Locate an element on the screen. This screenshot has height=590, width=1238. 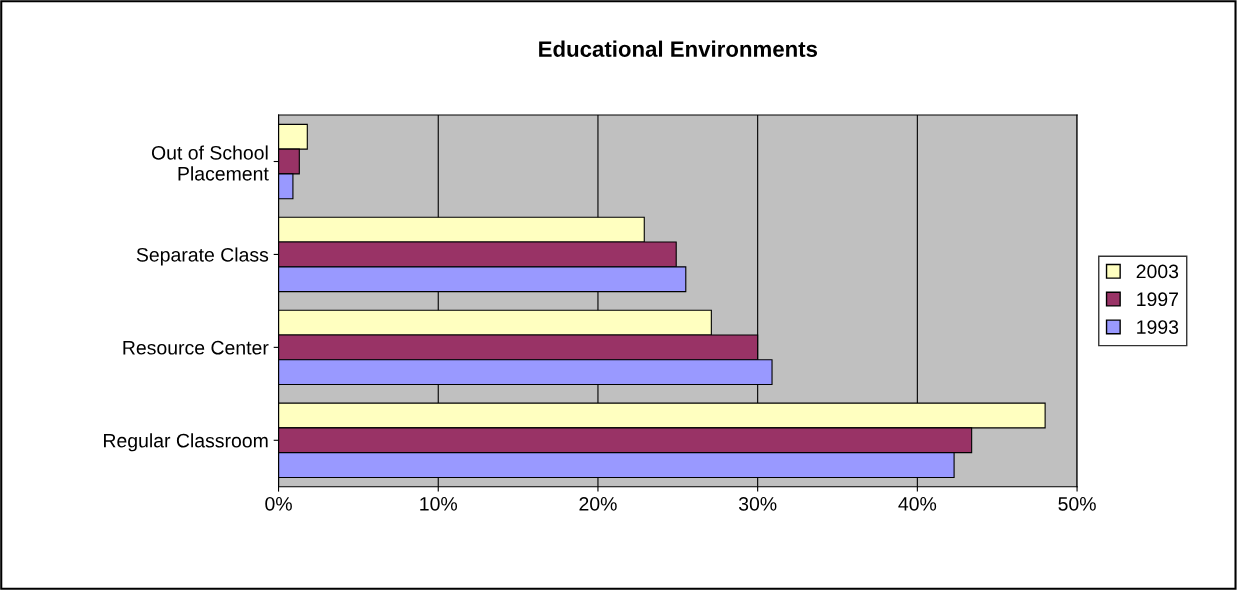
legend-label: 2003 is located at coordinates (1157, 271).